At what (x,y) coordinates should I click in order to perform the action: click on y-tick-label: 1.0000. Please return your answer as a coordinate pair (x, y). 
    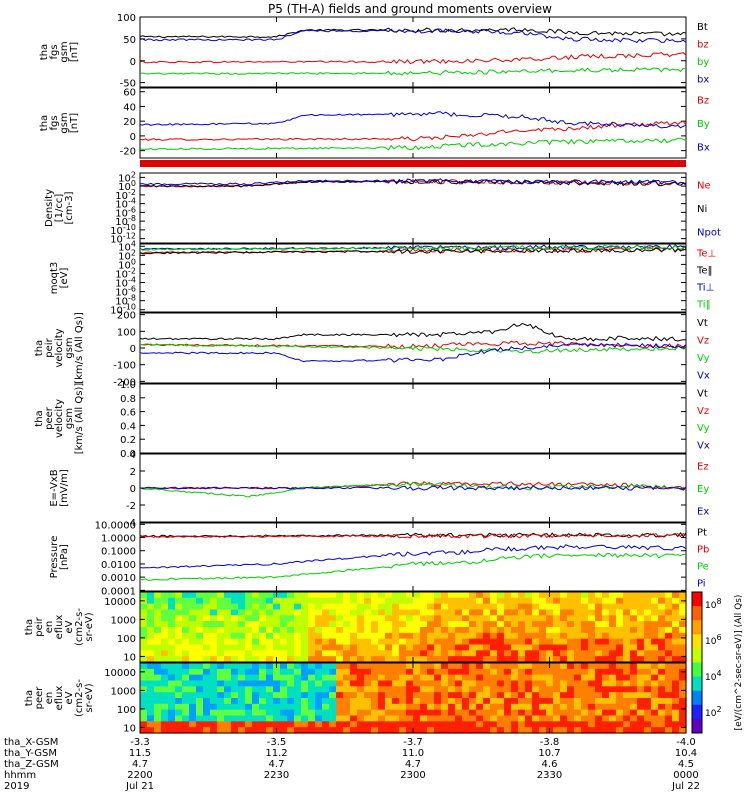
    Looking at the image, I should click on (118, 539).